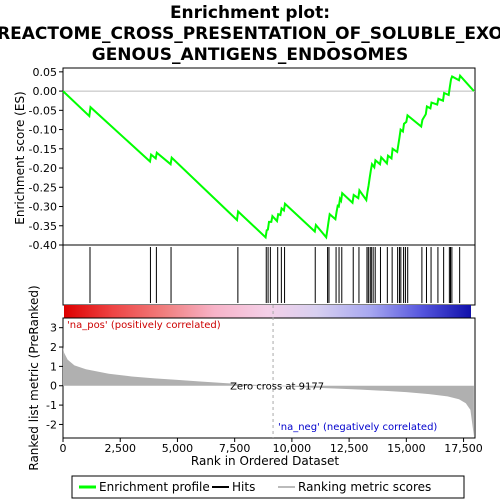 Image resolution: width=500 pixels, height=500 pixels. I want to click on legend-hits-label: Hits, so click(243, 487).